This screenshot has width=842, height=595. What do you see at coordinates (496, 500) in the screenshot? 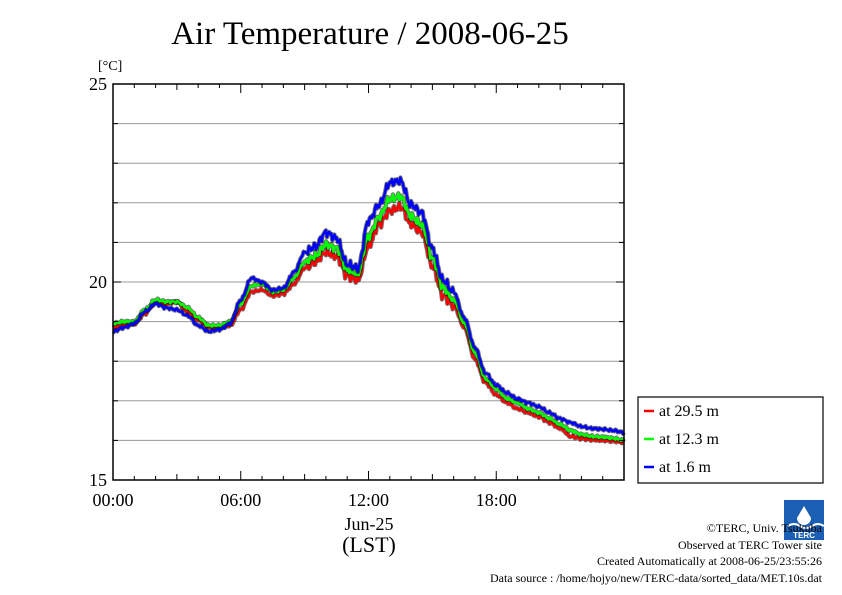
I see `x-tick-label: 18:00` at bounding box center [496, 500].